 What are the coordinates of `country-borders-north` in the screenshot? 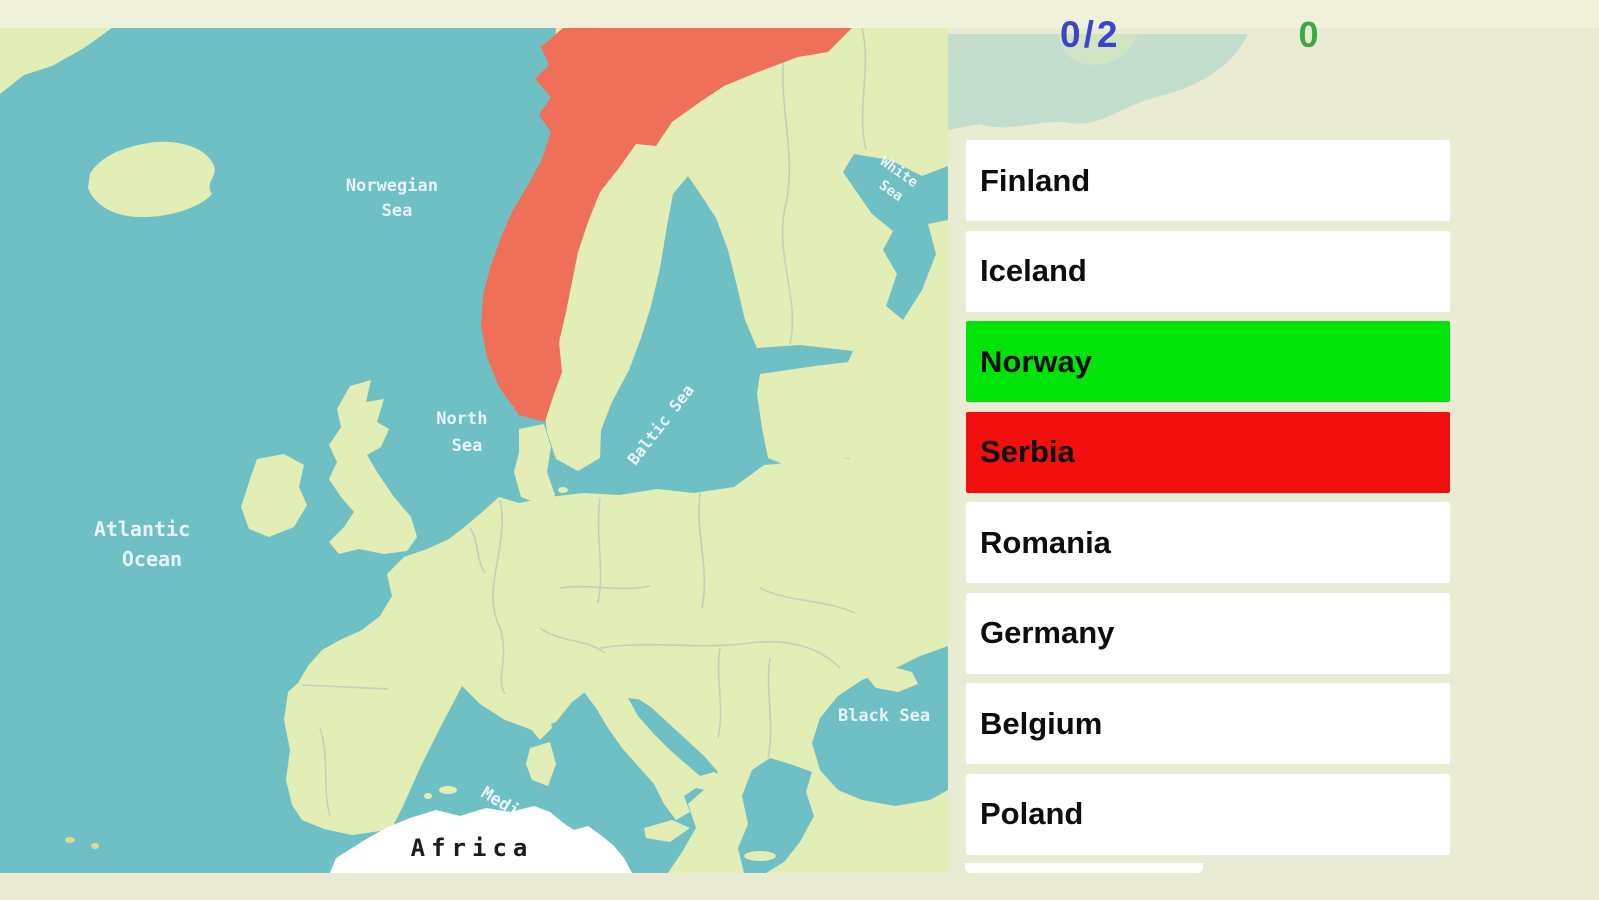 It's located at (824, 186).